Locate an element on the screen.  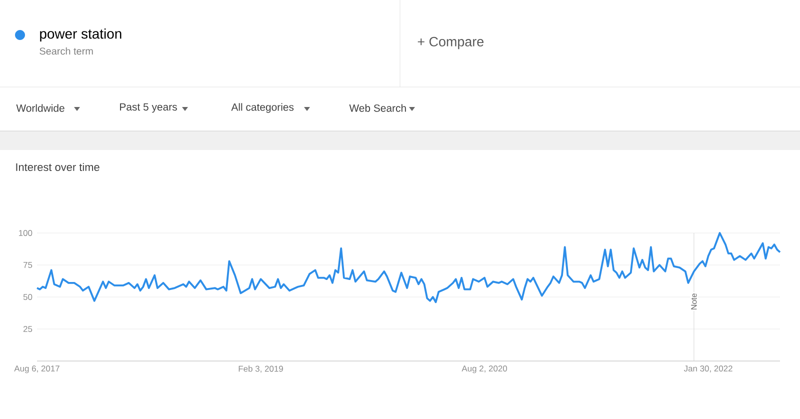
x-tick-label: Feb 3, 2019 is located at coordinates (260, 369).